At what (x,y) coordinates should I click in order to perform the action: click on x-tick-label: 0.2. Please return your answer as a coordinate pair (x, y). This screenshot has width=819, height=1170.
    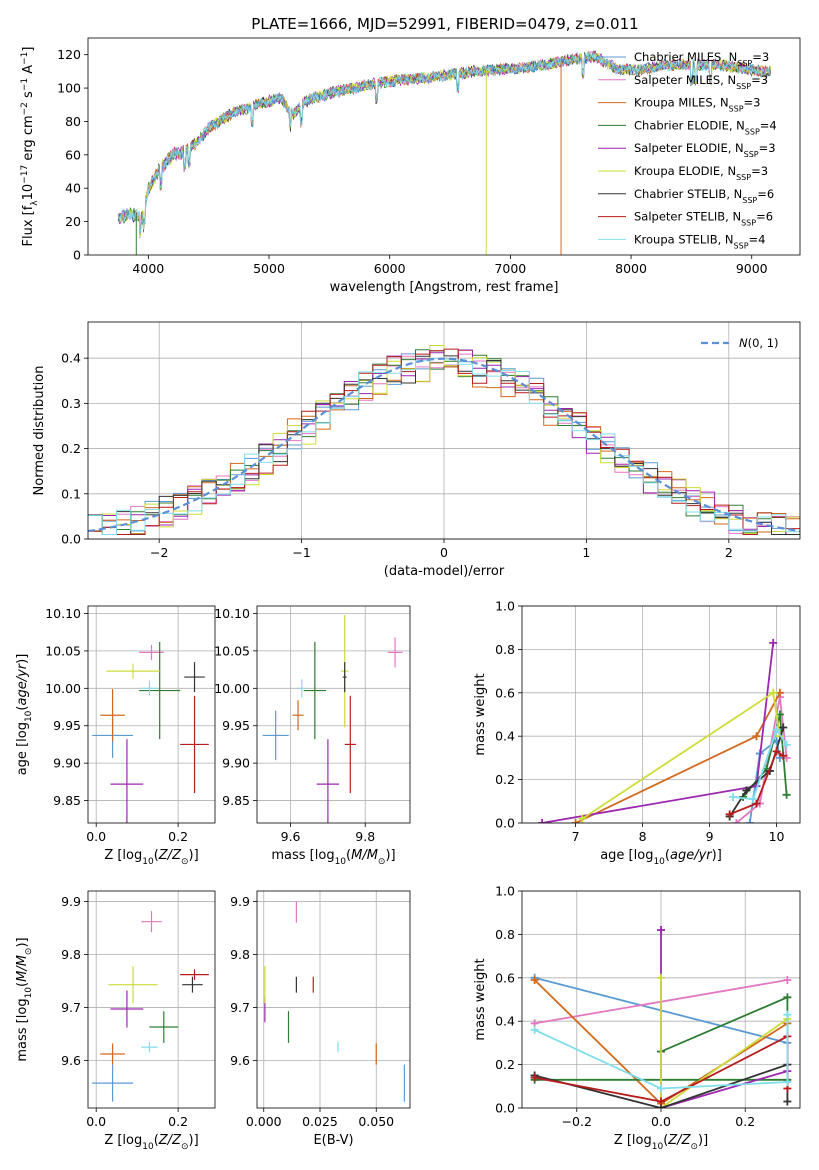
    Looking at the image, I should click on (178, 1121).